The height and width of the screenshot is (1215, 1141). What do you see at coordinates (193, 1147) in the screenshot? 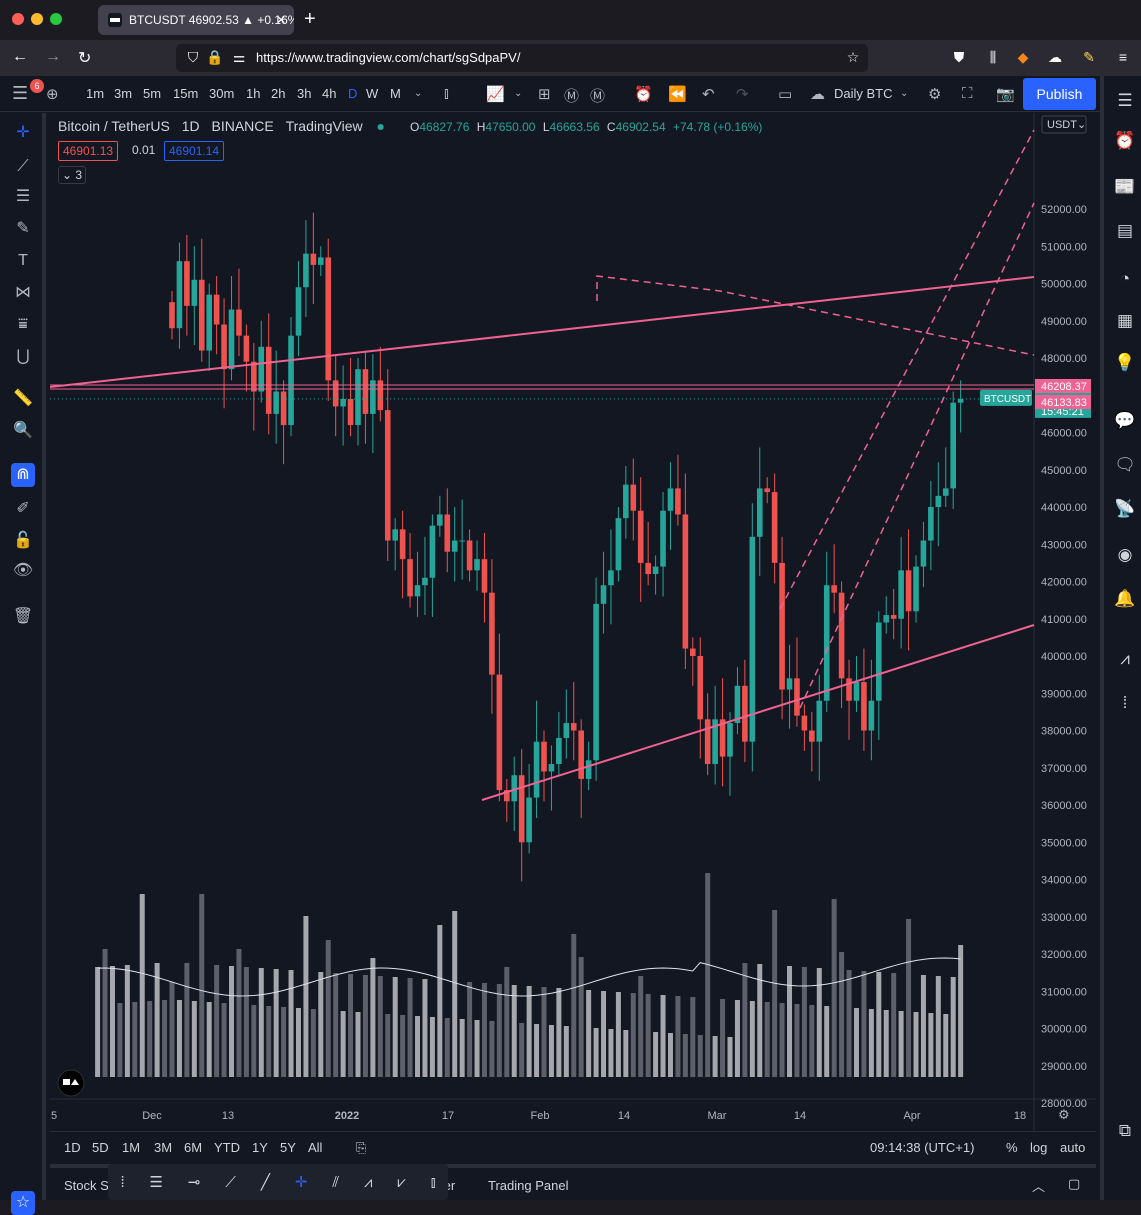
I see `range-6M: 6M` at bounding box center [193, 1147].